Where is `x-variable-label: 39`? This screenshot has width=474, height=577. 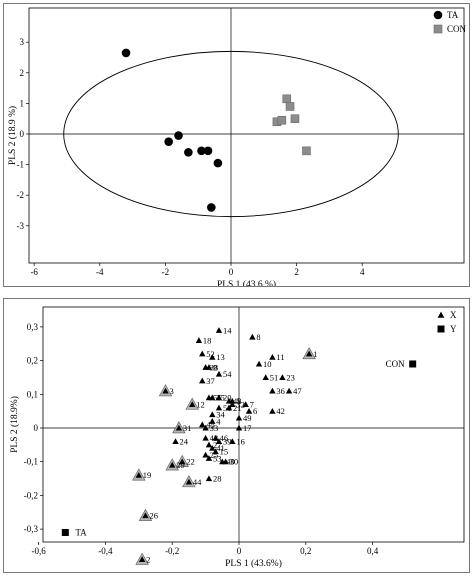
x-variable-label: 39 is located at coordinates (227, 441).